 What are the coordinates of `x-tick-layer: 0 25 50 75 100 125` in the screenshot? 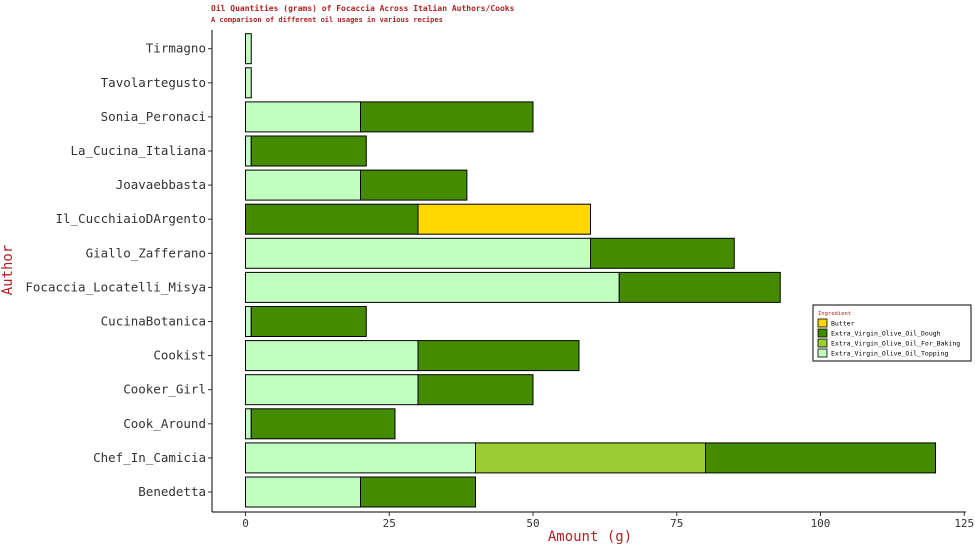 It's located at (608, 521).